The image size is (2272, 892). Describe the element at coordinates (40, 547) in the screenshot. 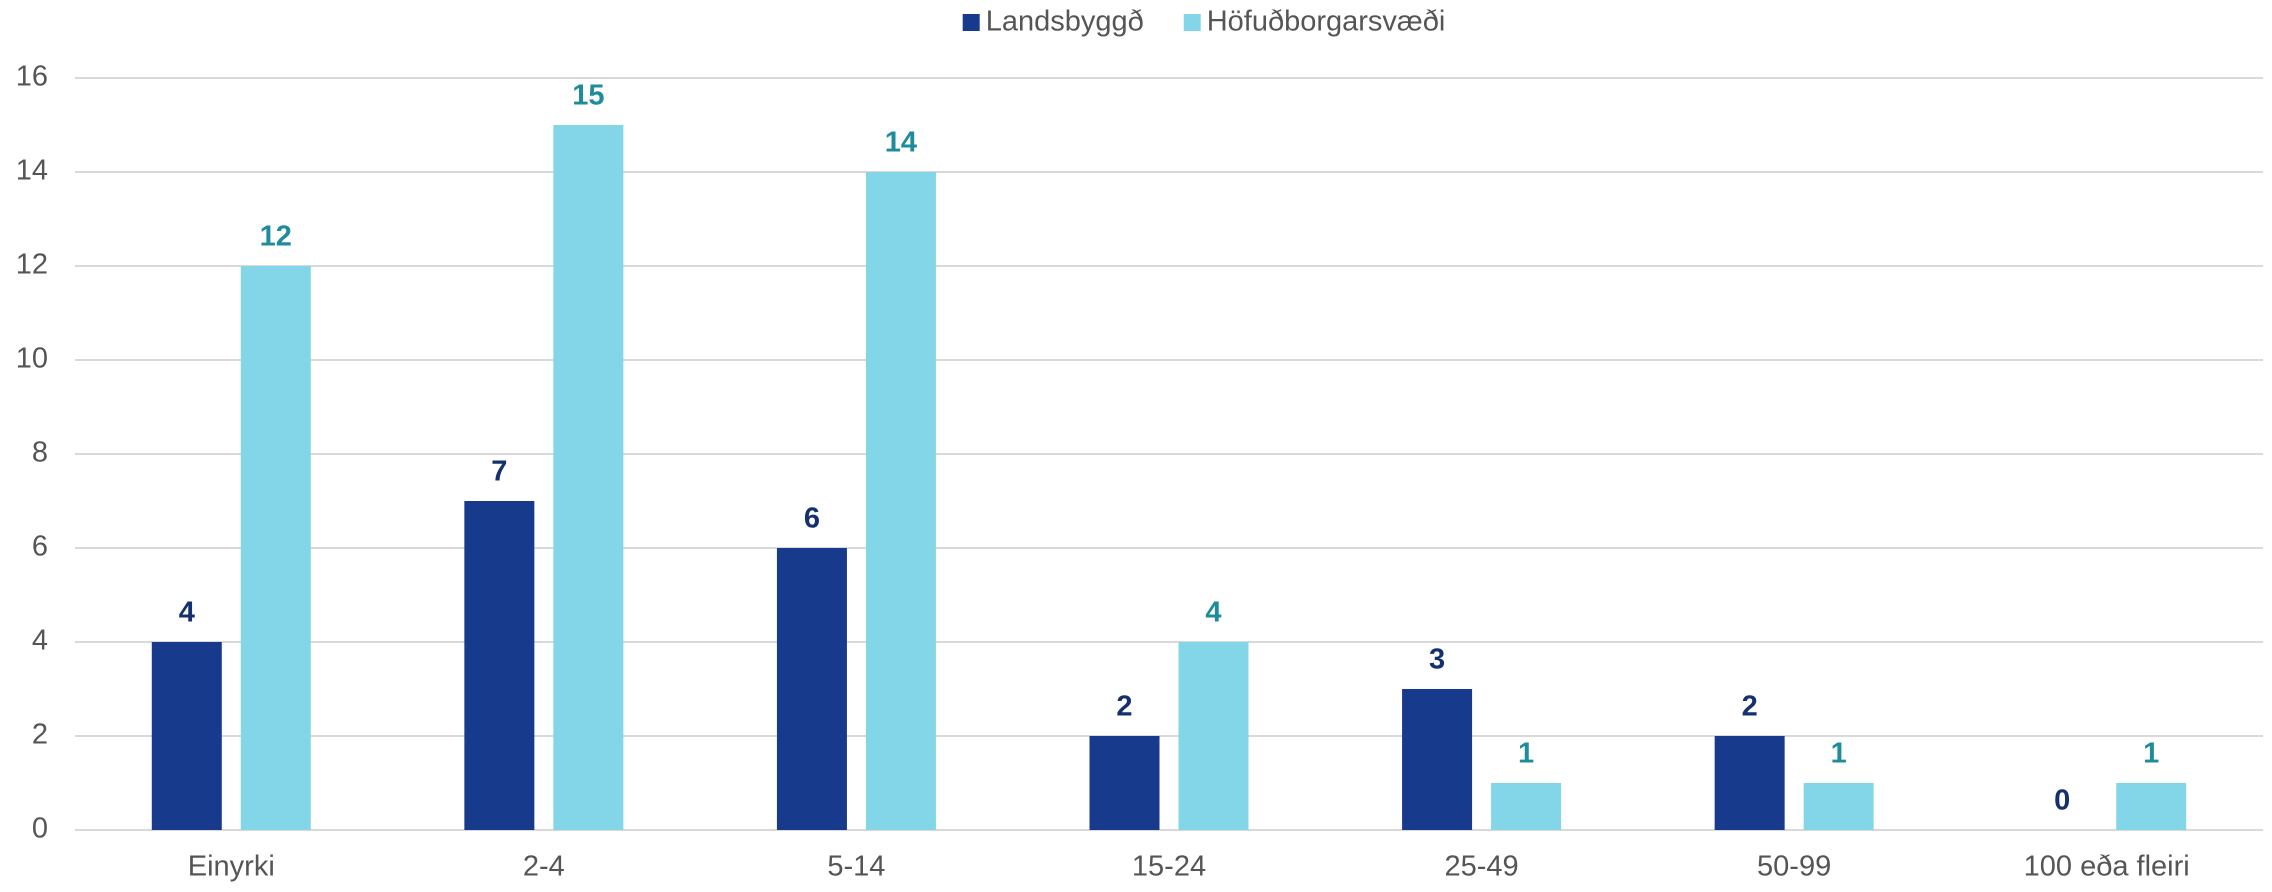

I see `y-tick-label: 6` at that location.